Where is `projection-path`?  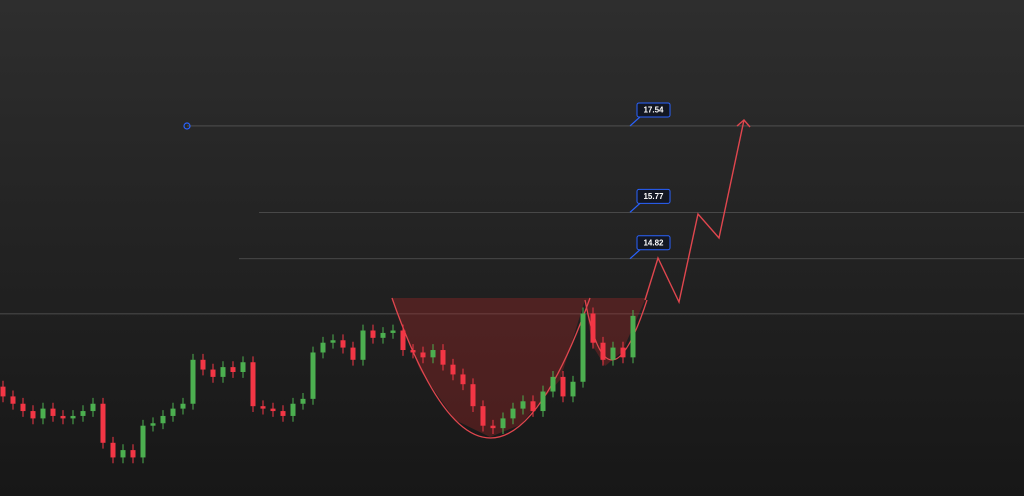
projection-path is located at coordinates (694, 212).